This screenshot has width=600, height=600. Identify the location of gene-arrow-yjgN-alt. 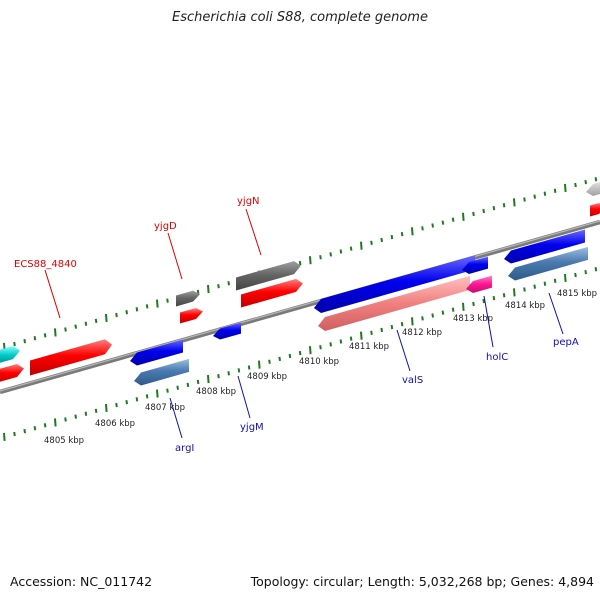
(268, 276).